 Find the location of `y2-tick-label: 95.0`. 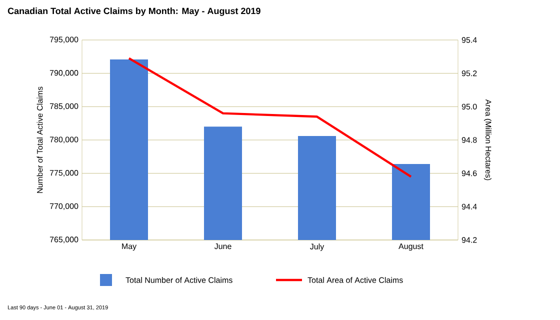

y2-tick-label: 95.0 is located at coordinates (469, 107).